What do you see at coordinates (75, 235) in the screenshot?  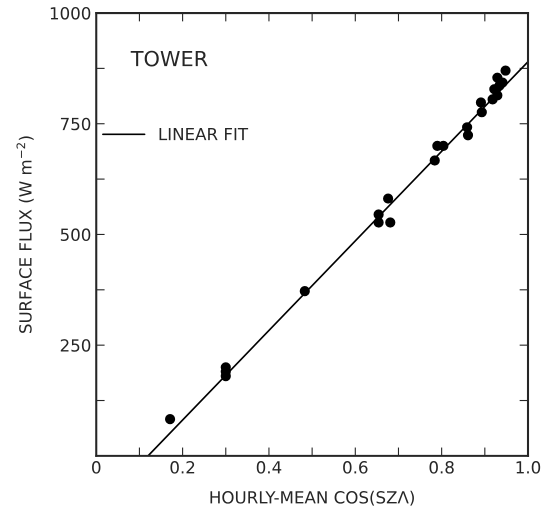 I see `y-tick-label: 500` at bounding box center [75, 235].